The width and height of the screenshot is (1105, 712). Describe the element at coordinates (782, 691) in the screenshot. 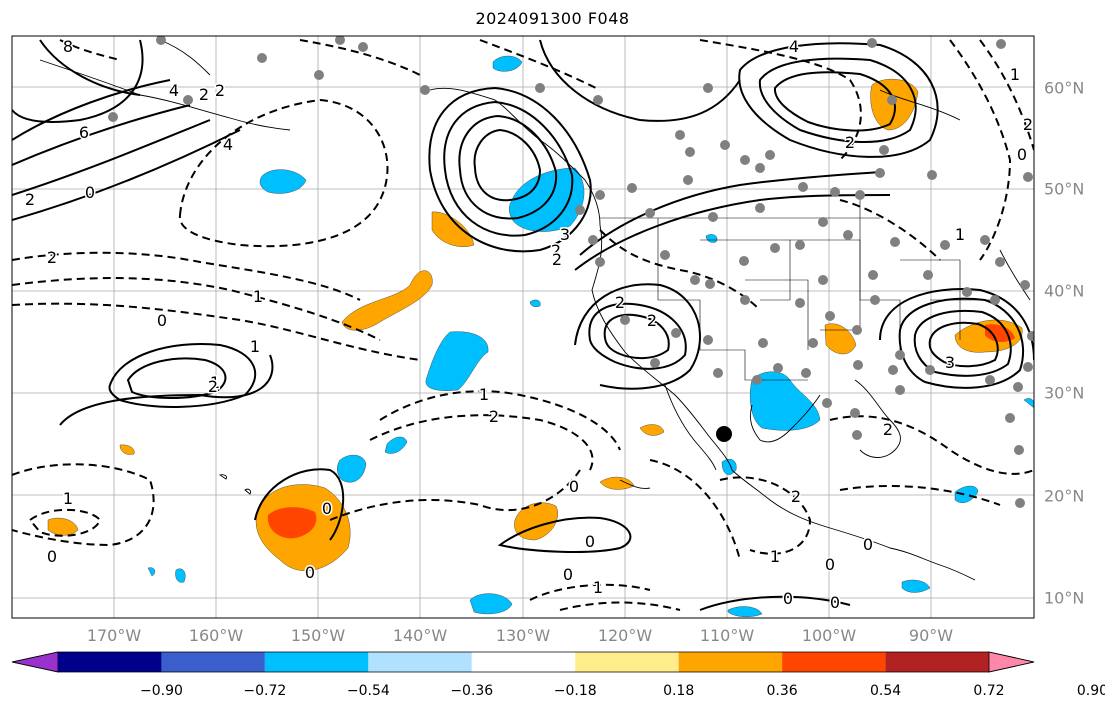

I see `colorbar-tick-label: 0.36` at that location.